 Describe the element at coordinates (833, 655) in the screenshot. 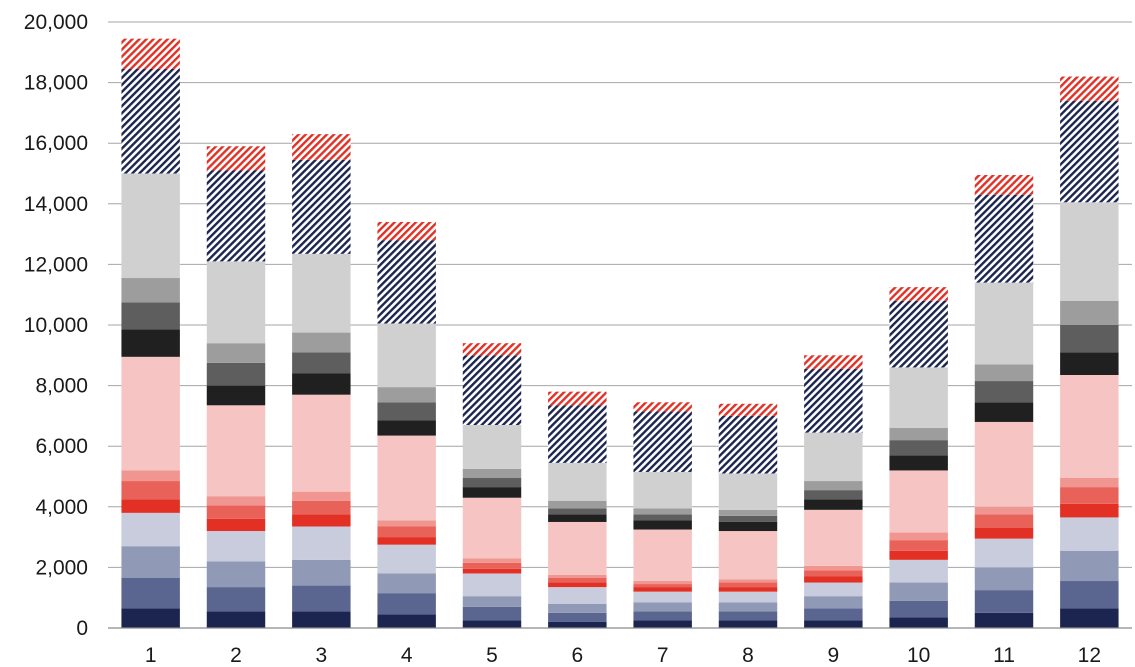

I see `x-tick-label: 9` at that location.